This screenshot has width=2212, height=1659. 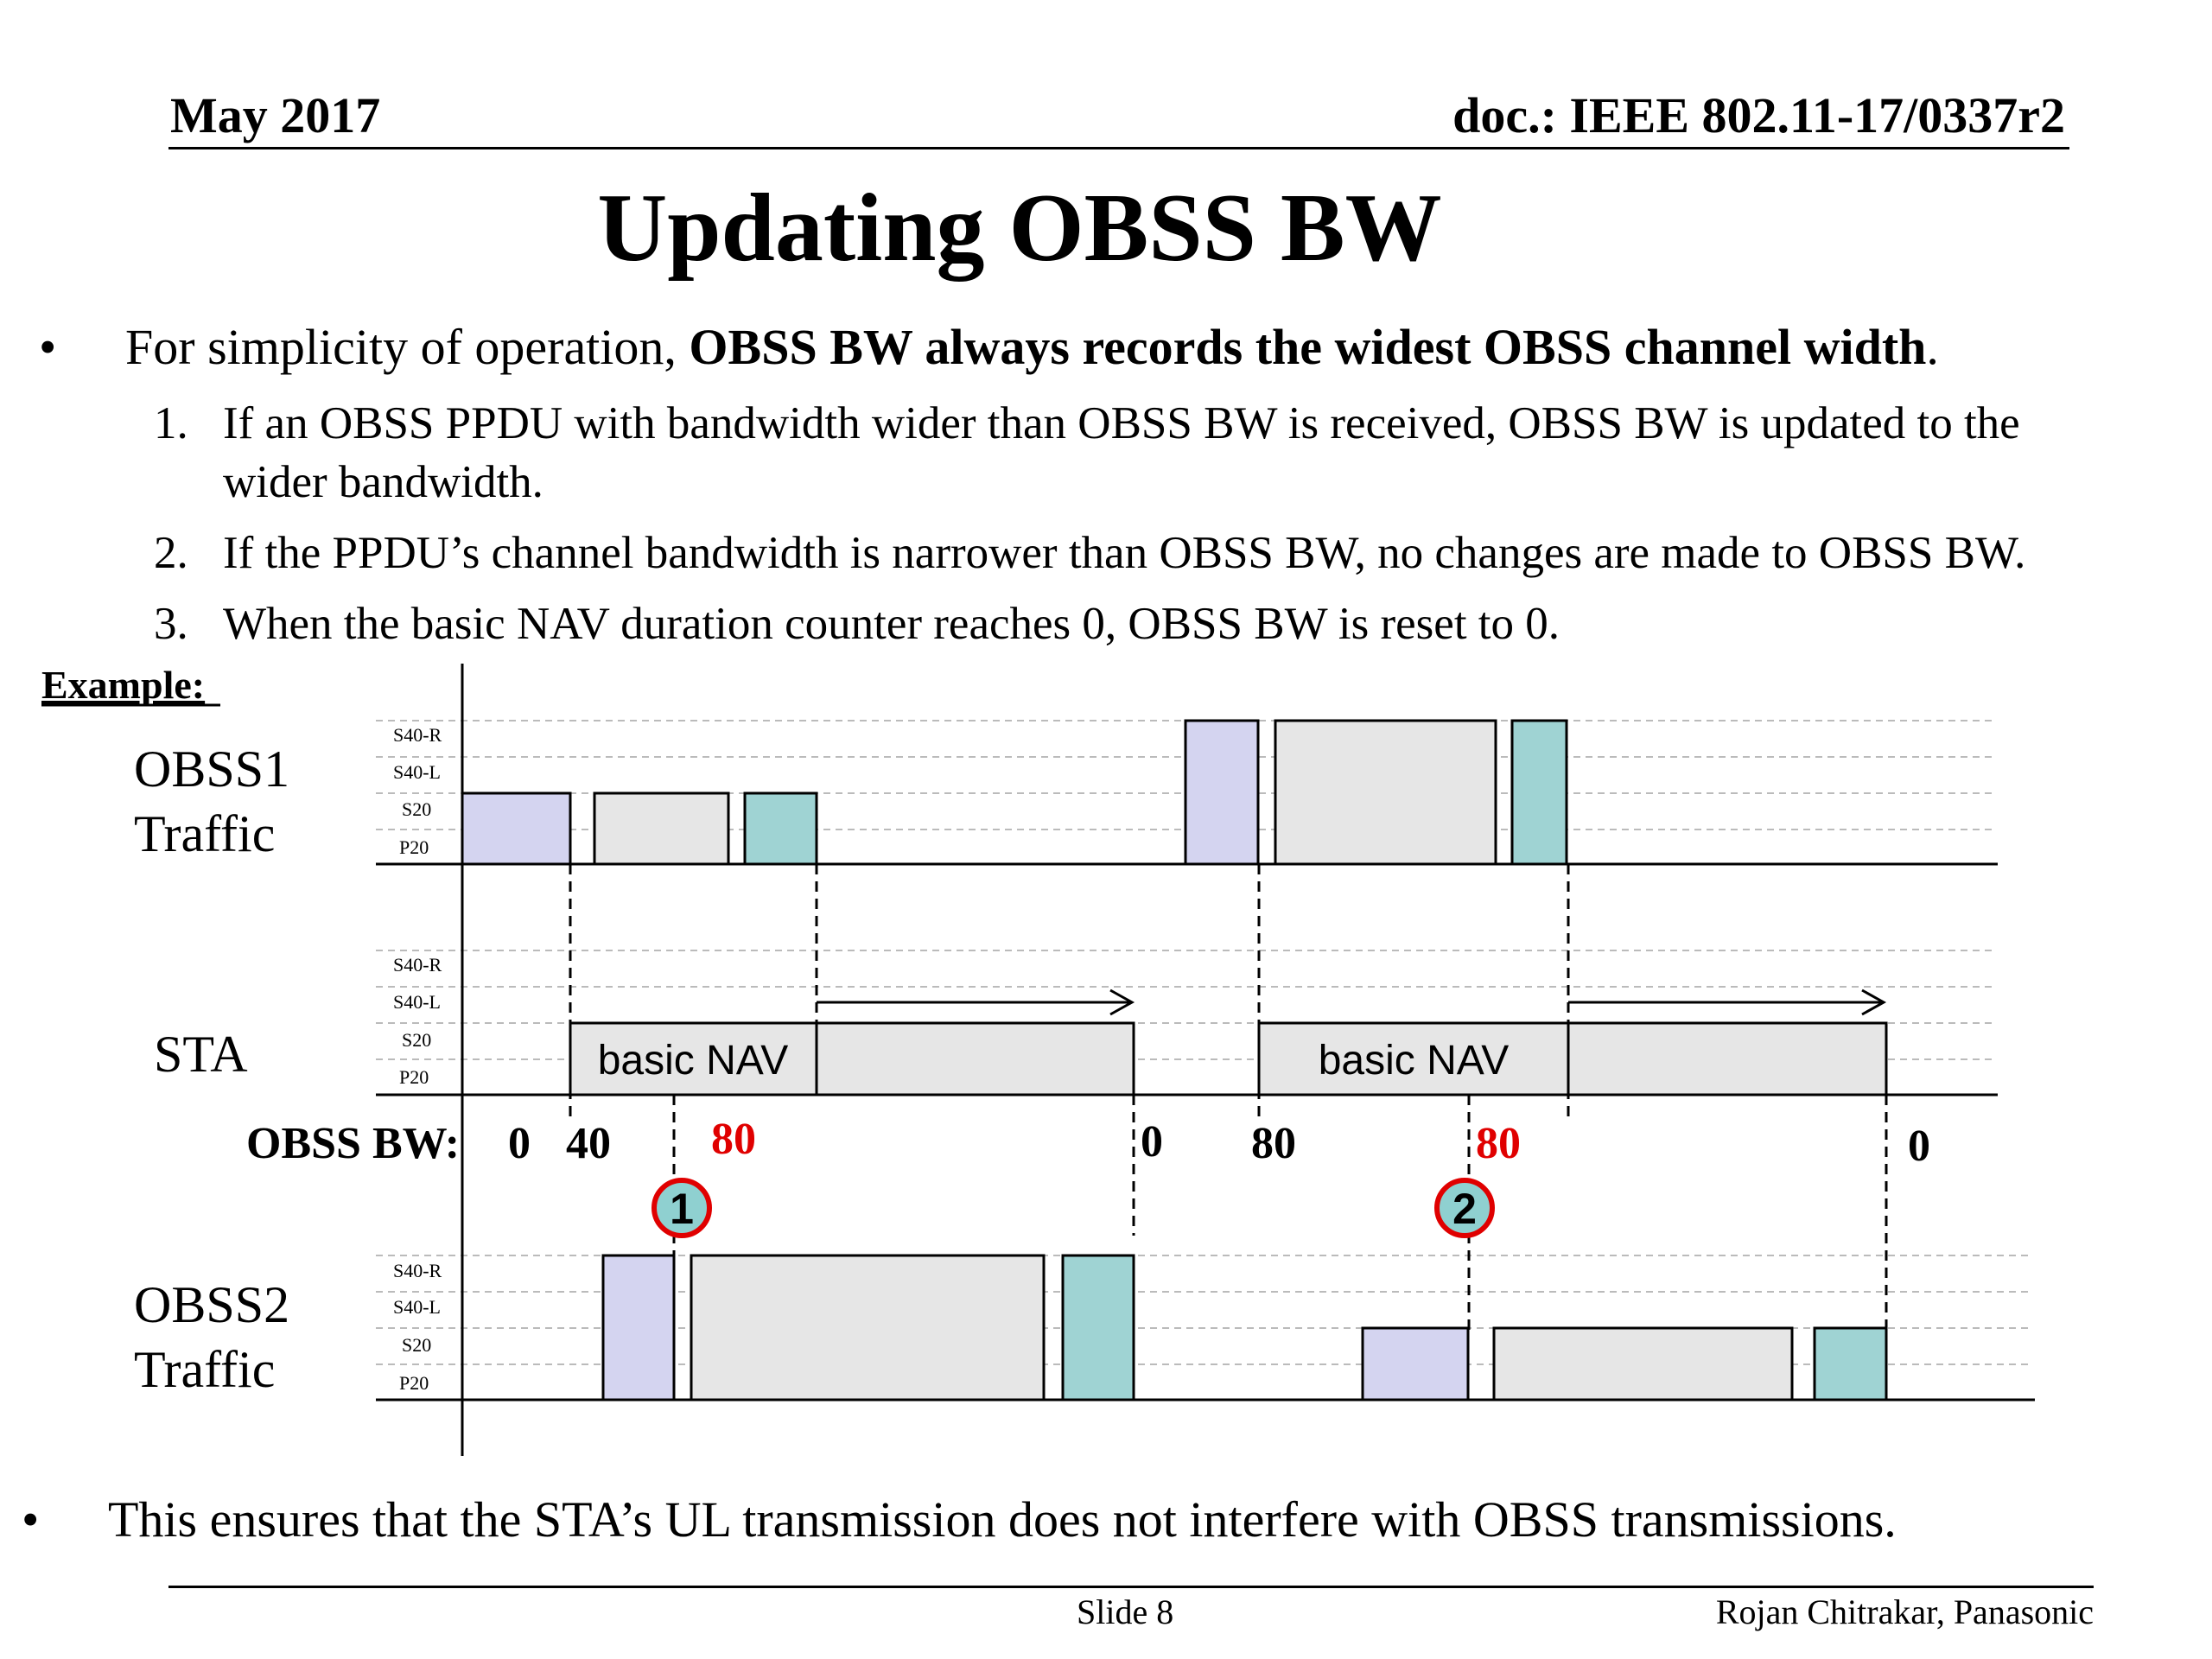 What do you see at coordinates (1125, 1611) in the screenshot?
I see `footer-slide-number: Slide 8` at bounding box center [1125, 1611].